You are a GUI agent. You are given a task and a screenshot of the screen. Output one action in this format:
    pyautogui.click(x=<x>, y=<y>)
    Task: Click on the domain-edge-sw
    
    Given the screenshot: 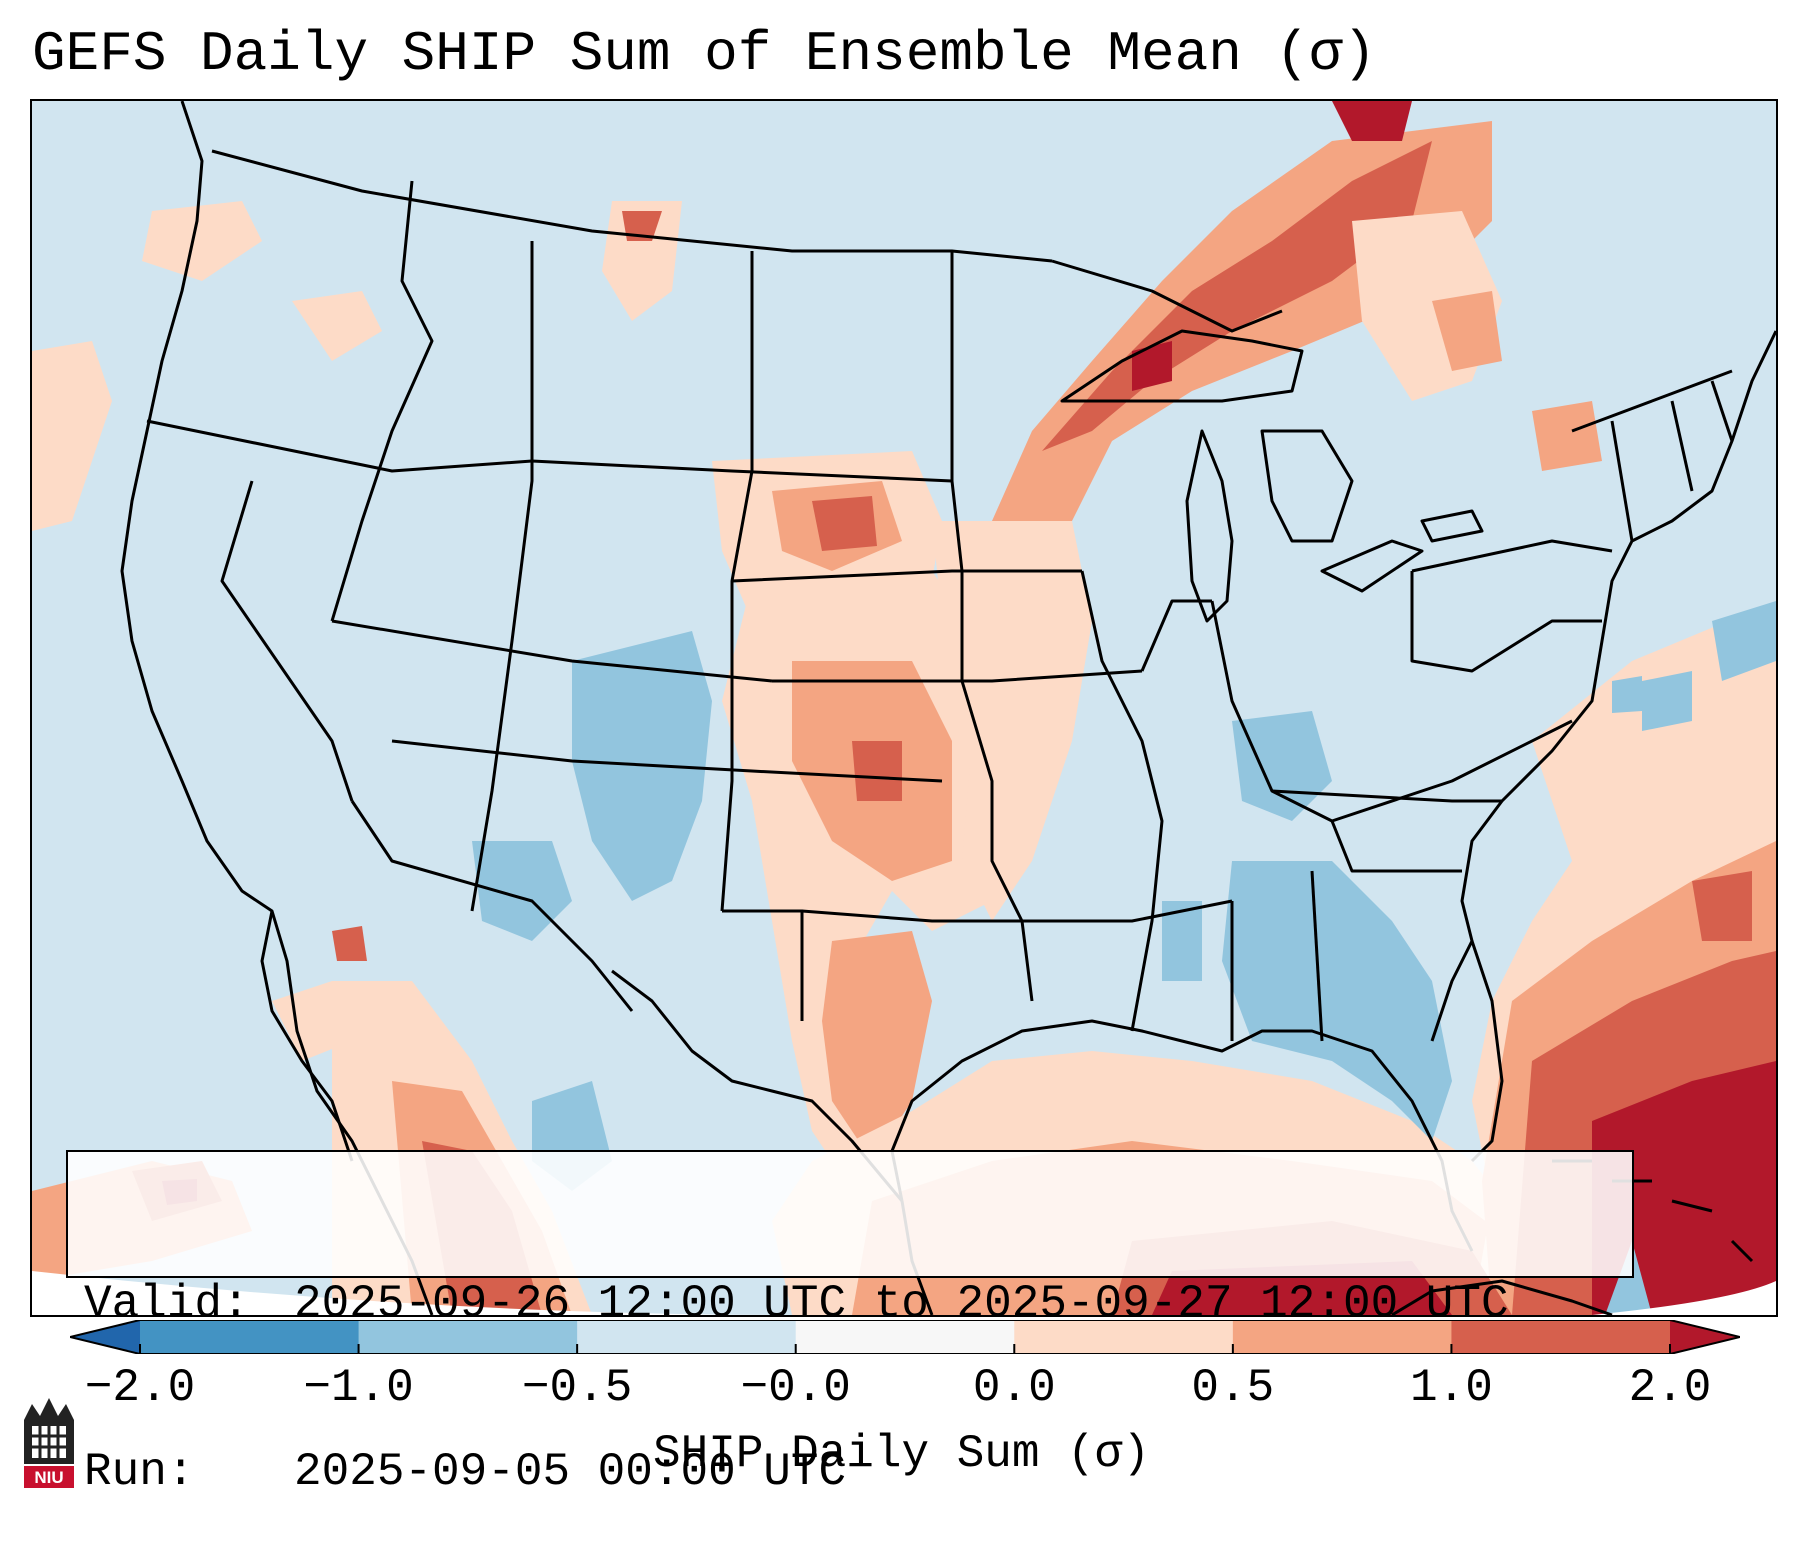 What is the action you would take?
    pyautogui.click(x=412, y=1293)
    